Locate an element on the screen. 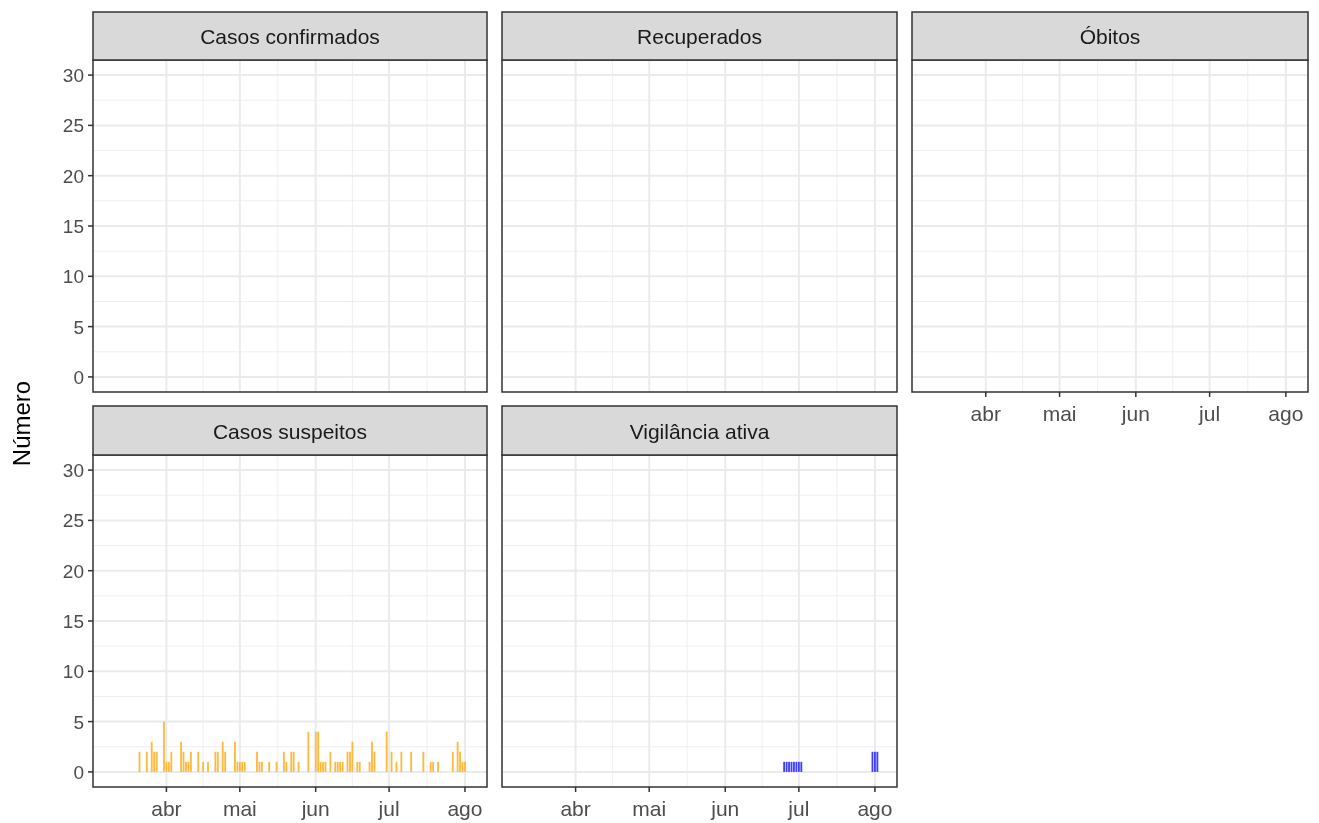 The height and width of the screenshot is (823, 1319). chart-title: Recuperados is located at coordinates (699, 36).